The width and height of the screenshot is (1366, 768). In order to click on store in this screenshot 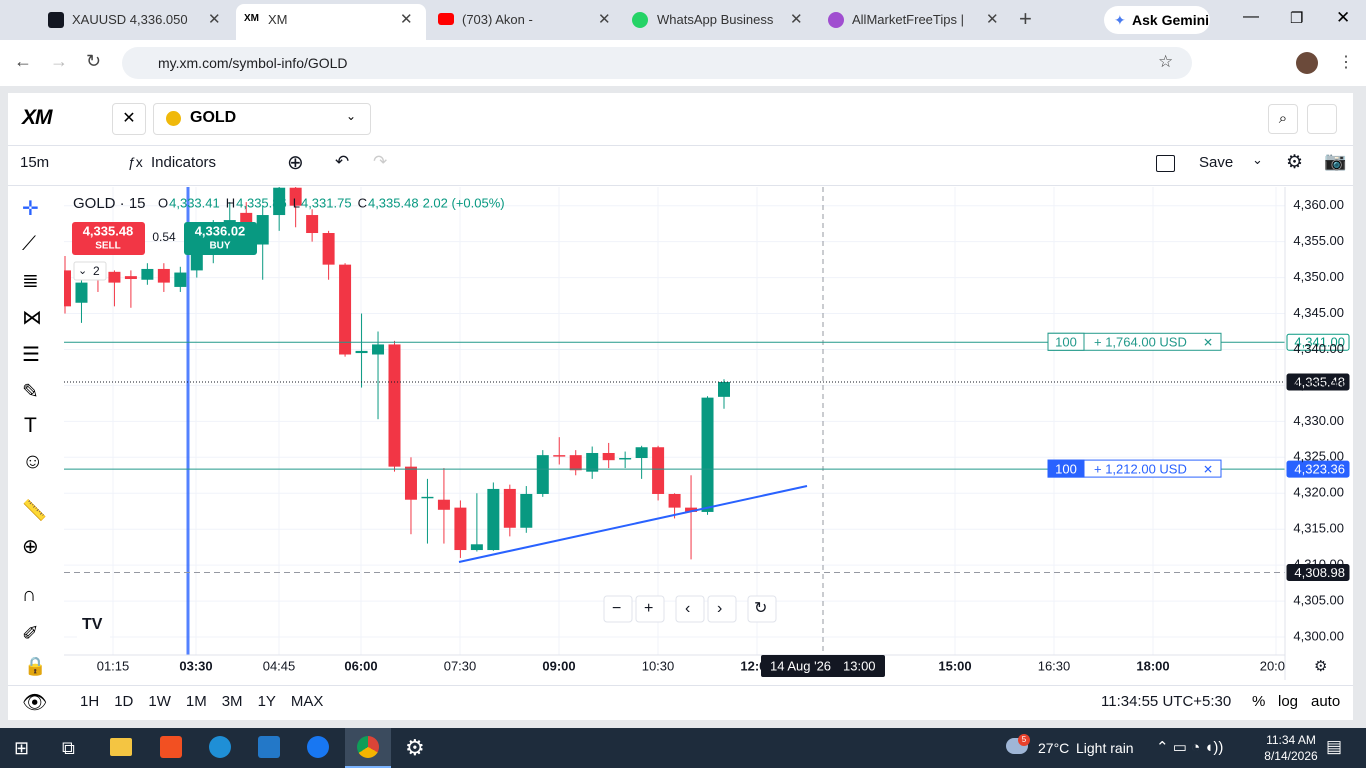, I will do `click(171, 747)`.